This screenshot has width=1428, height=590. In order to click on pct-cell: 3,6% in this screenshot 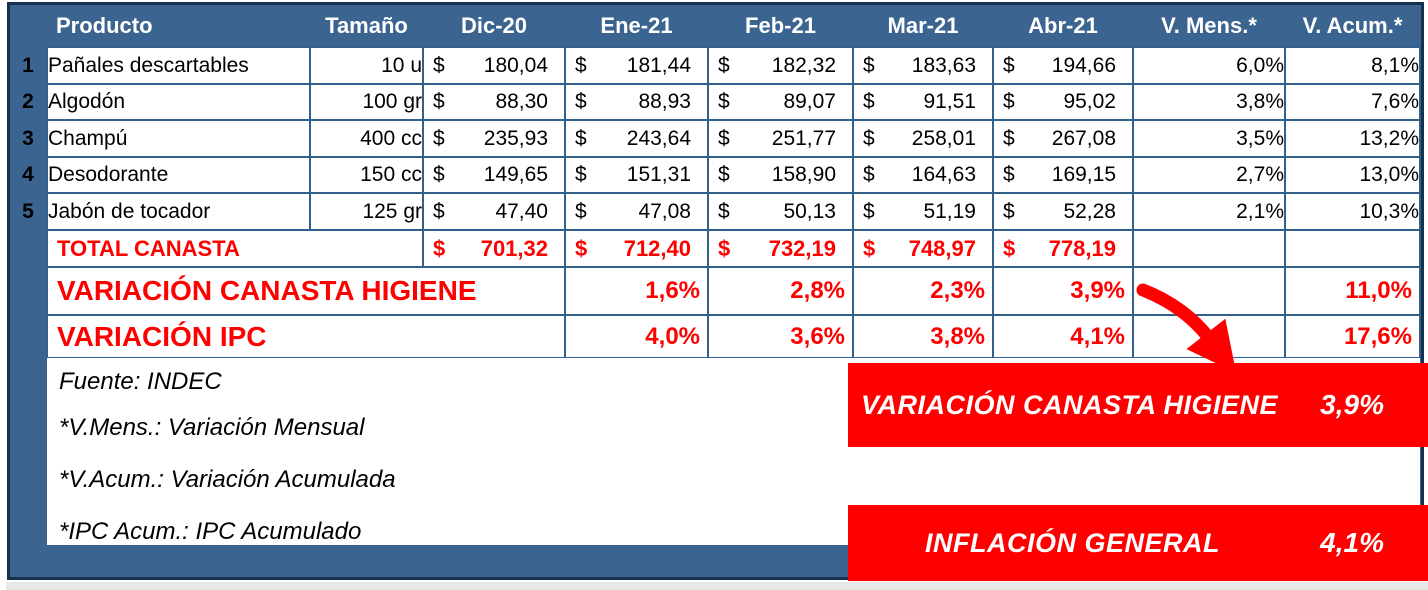, I will do `click(780, 336)`.